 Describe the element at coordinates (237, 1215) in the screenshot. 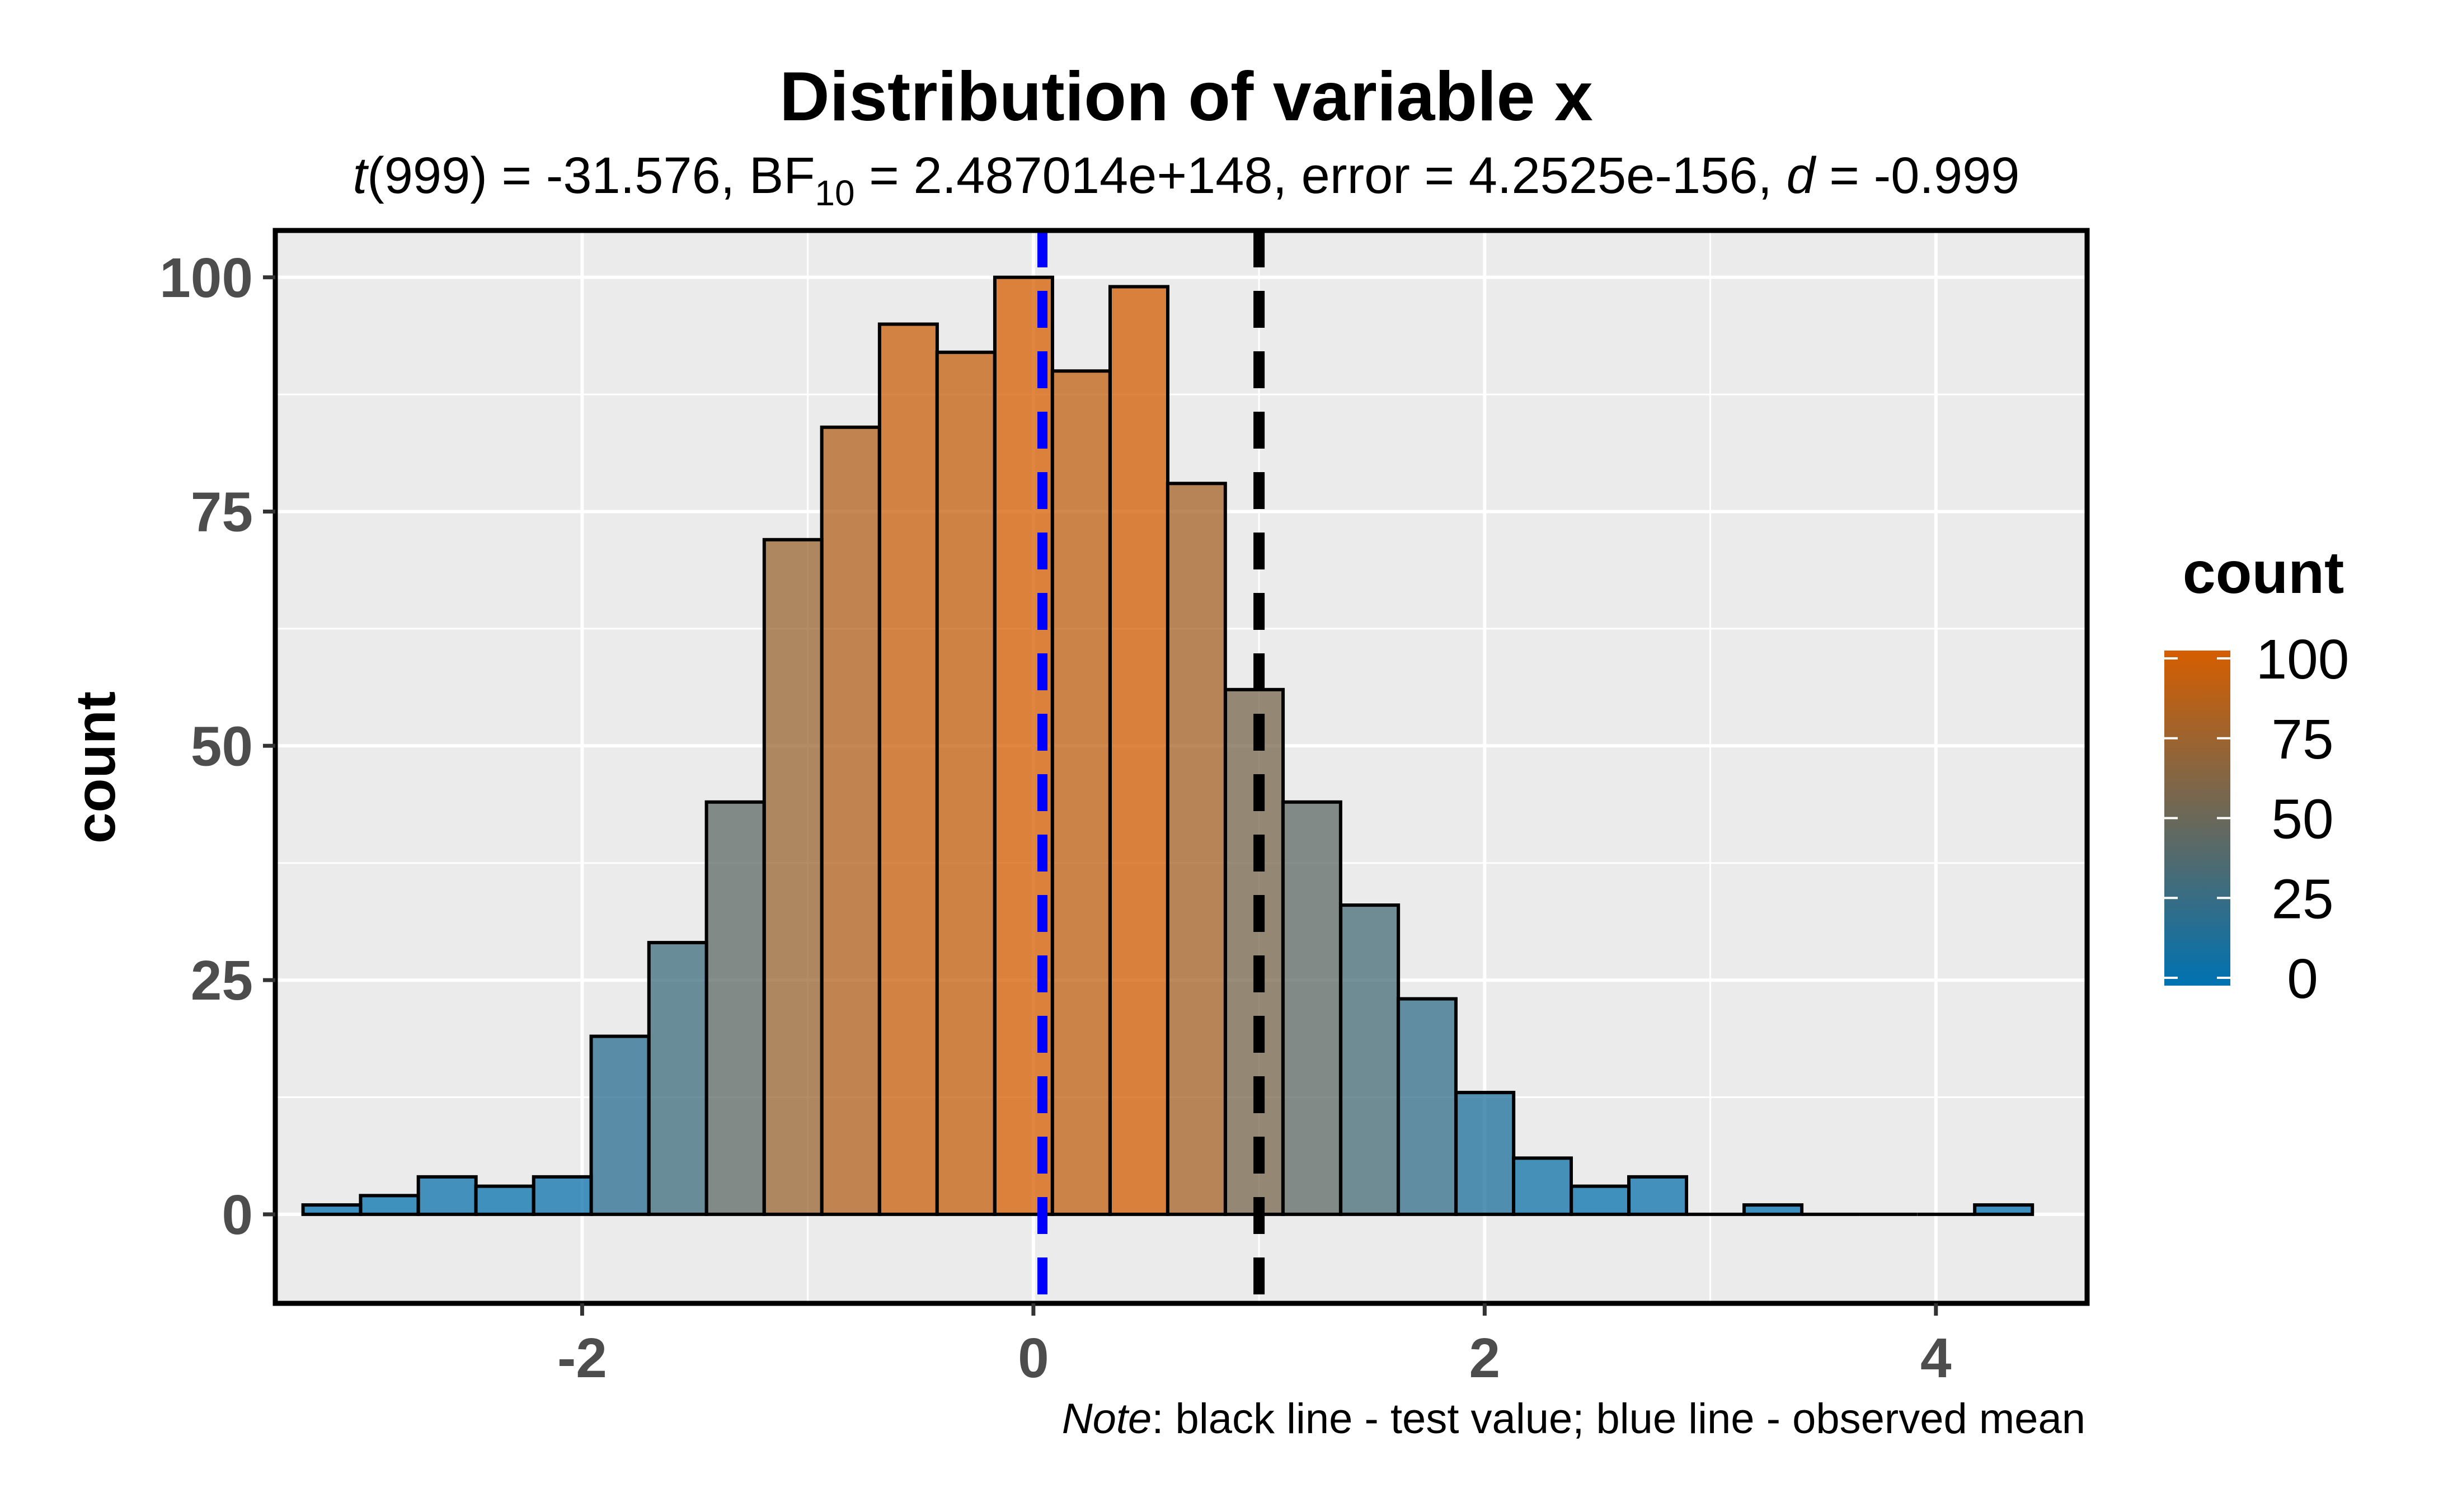

I see `y-tick-label: 0` at that location.